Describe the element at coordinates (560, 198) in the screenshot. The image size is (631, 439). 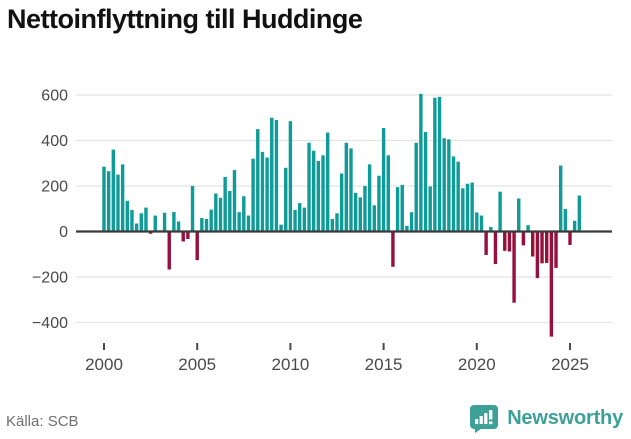
I see `bar-2024q3` at that location.